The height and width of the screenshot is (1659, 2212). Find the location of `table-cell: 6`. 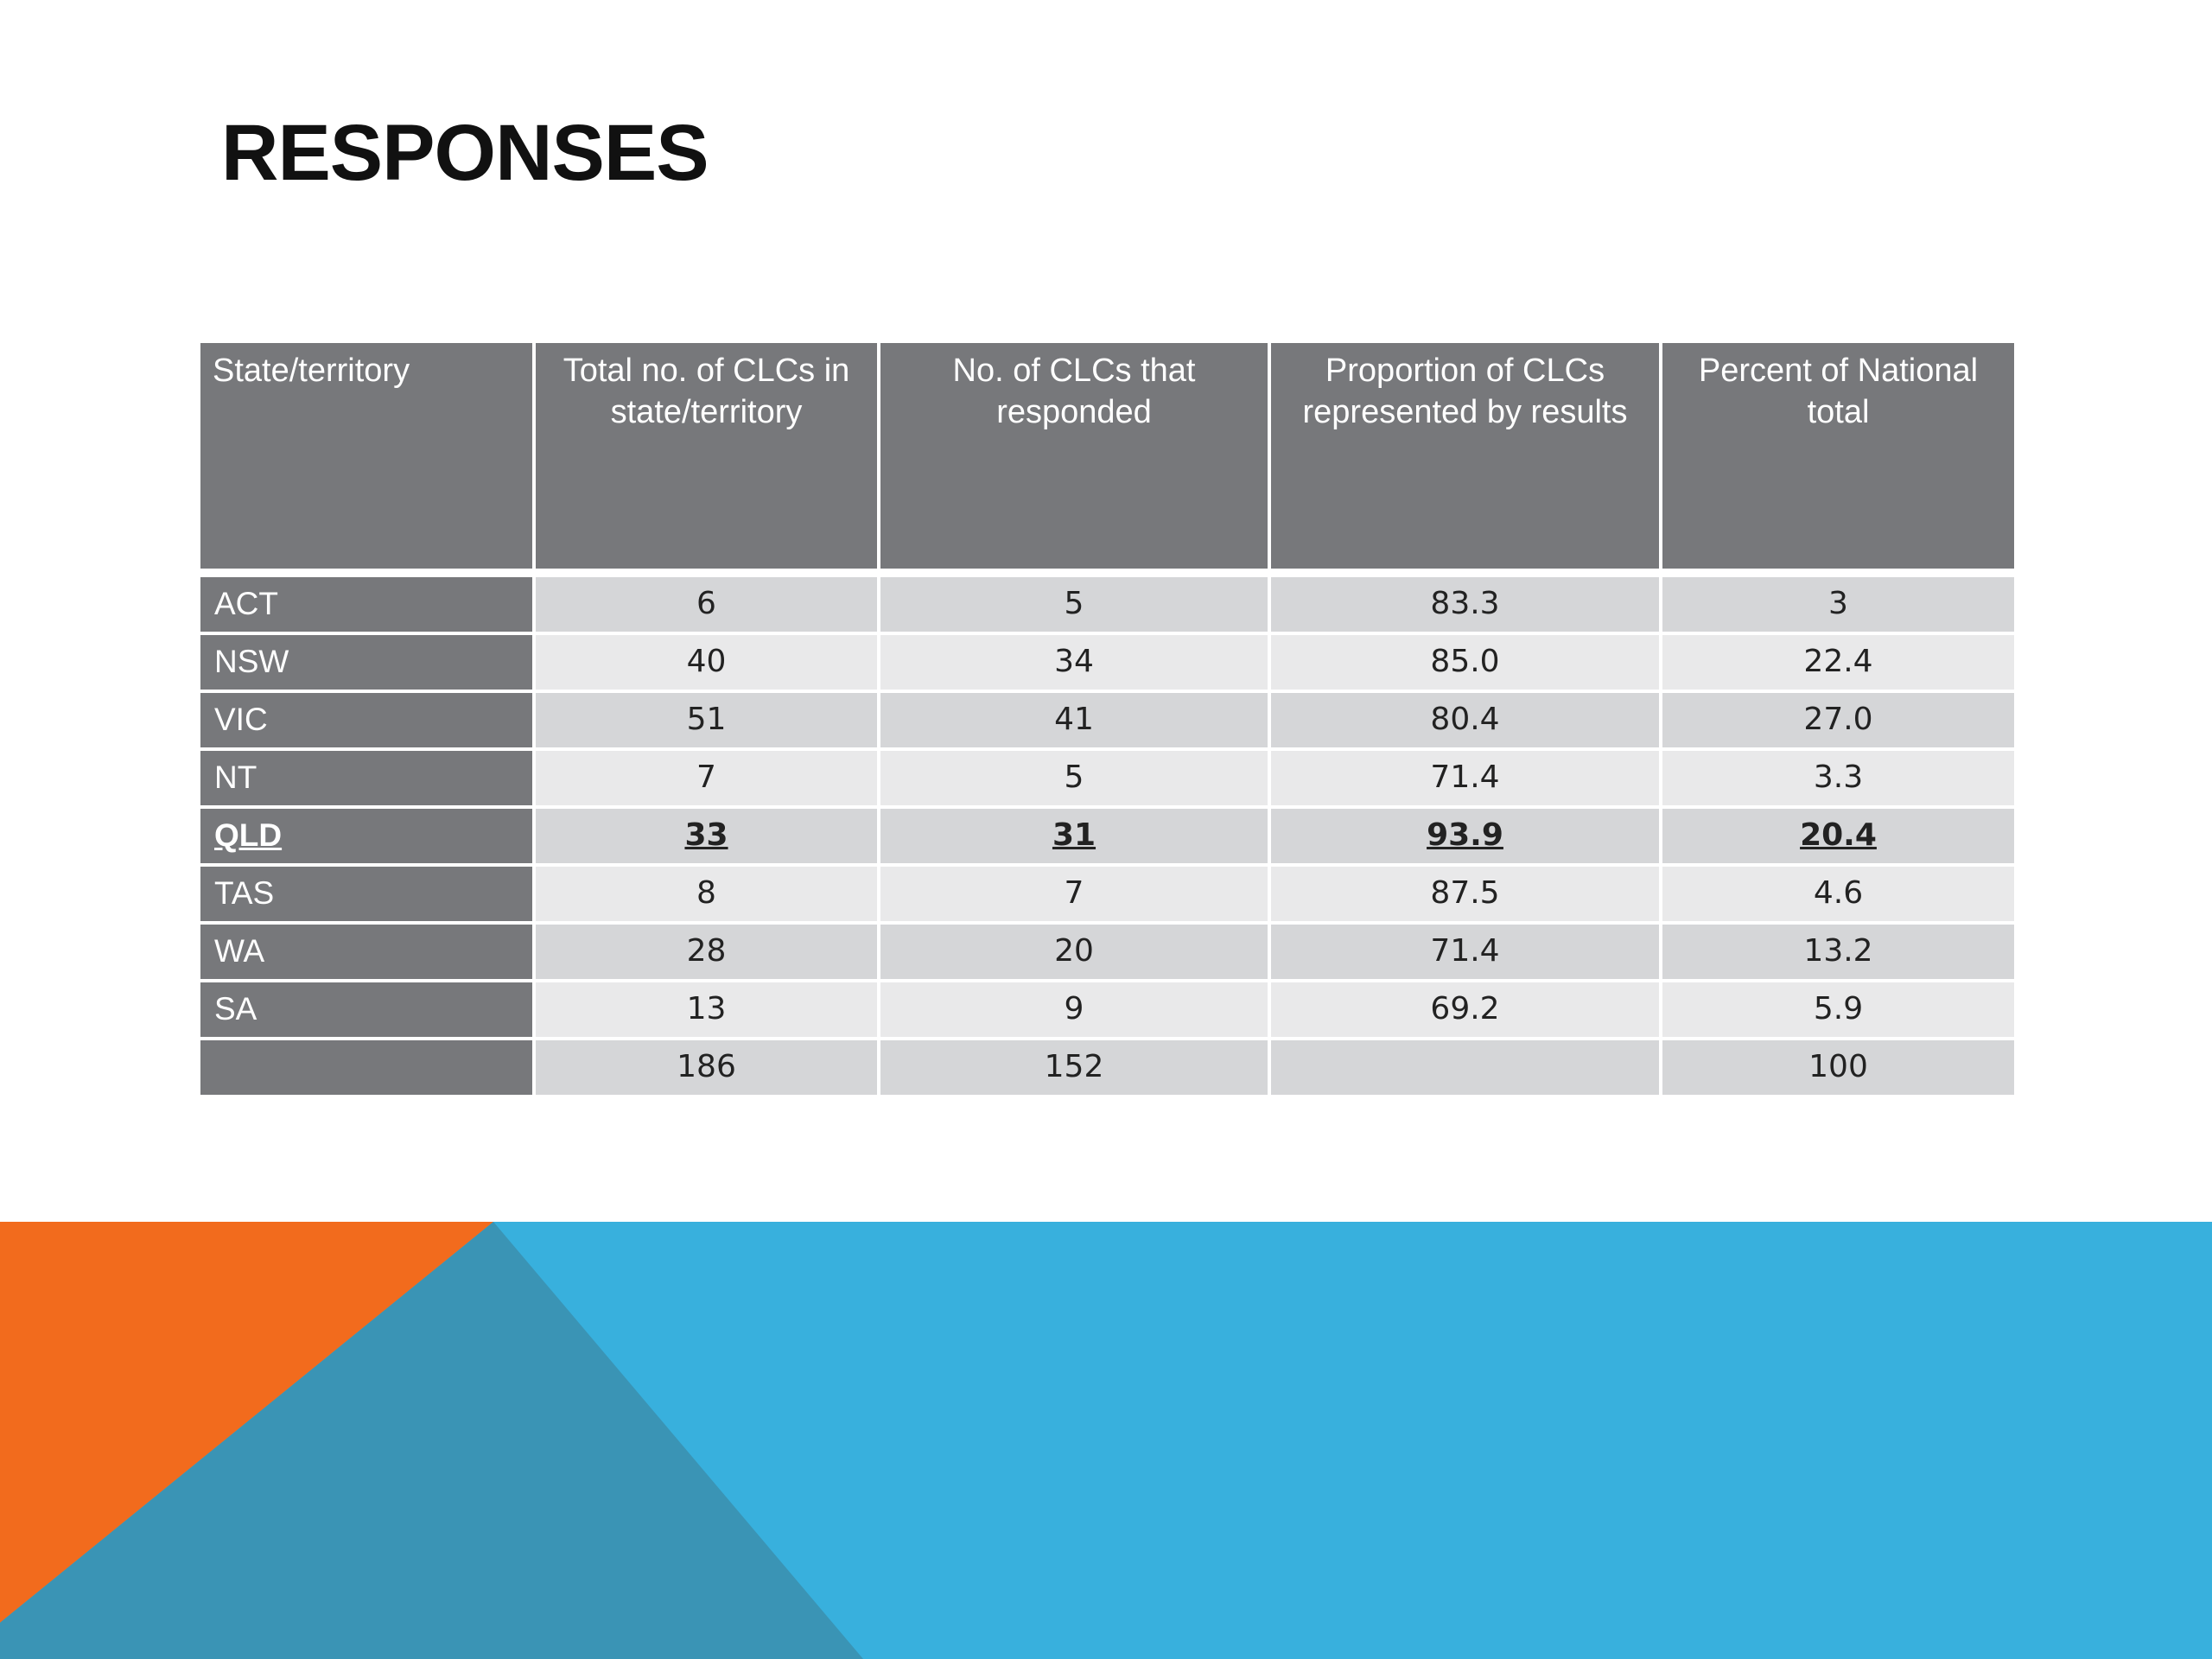

table-cell: 6 is located at coordinates (706, 604).